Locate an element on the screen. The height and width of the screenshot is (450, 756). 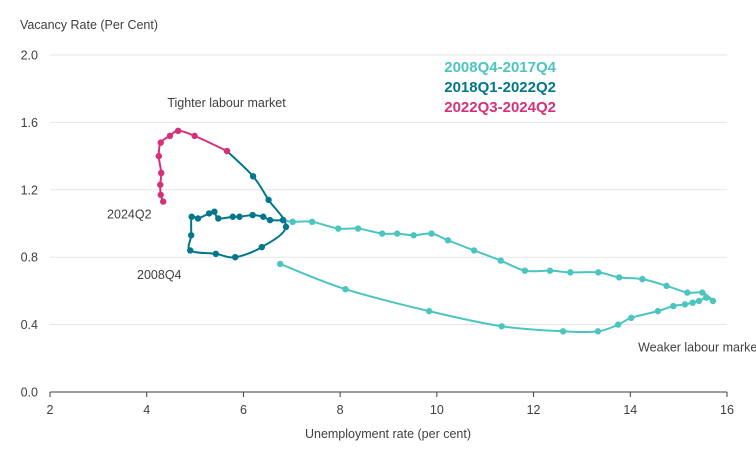
y-tick-label: 1.6 is located at coordinates (29, 123).